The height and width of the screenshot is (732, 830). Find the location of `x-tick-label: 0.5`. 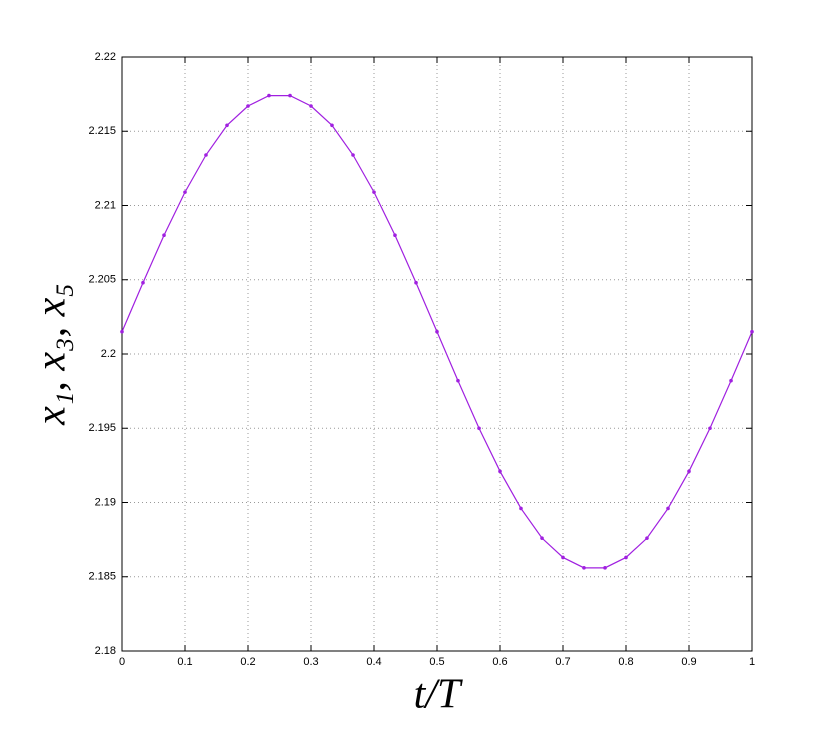

x-tick-label: 0.5 is located at coordinates (436, 662).